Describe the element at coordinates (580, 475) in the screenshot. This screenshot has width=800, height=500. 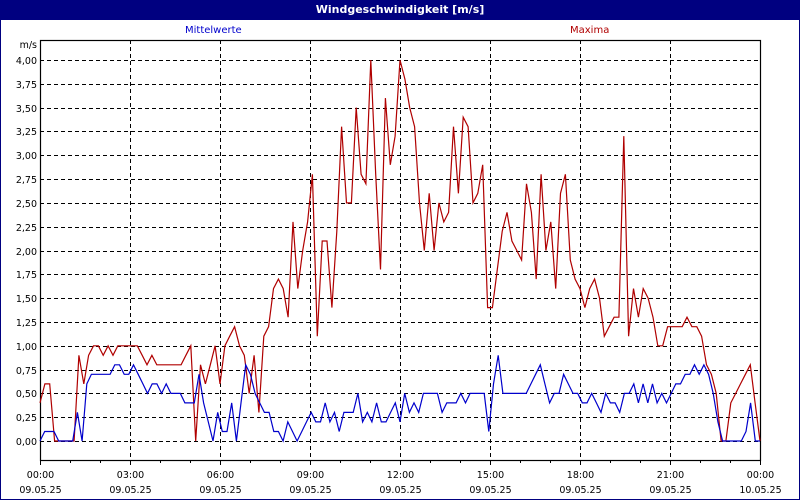
I see `x-tick-time: 18:00` at that location.